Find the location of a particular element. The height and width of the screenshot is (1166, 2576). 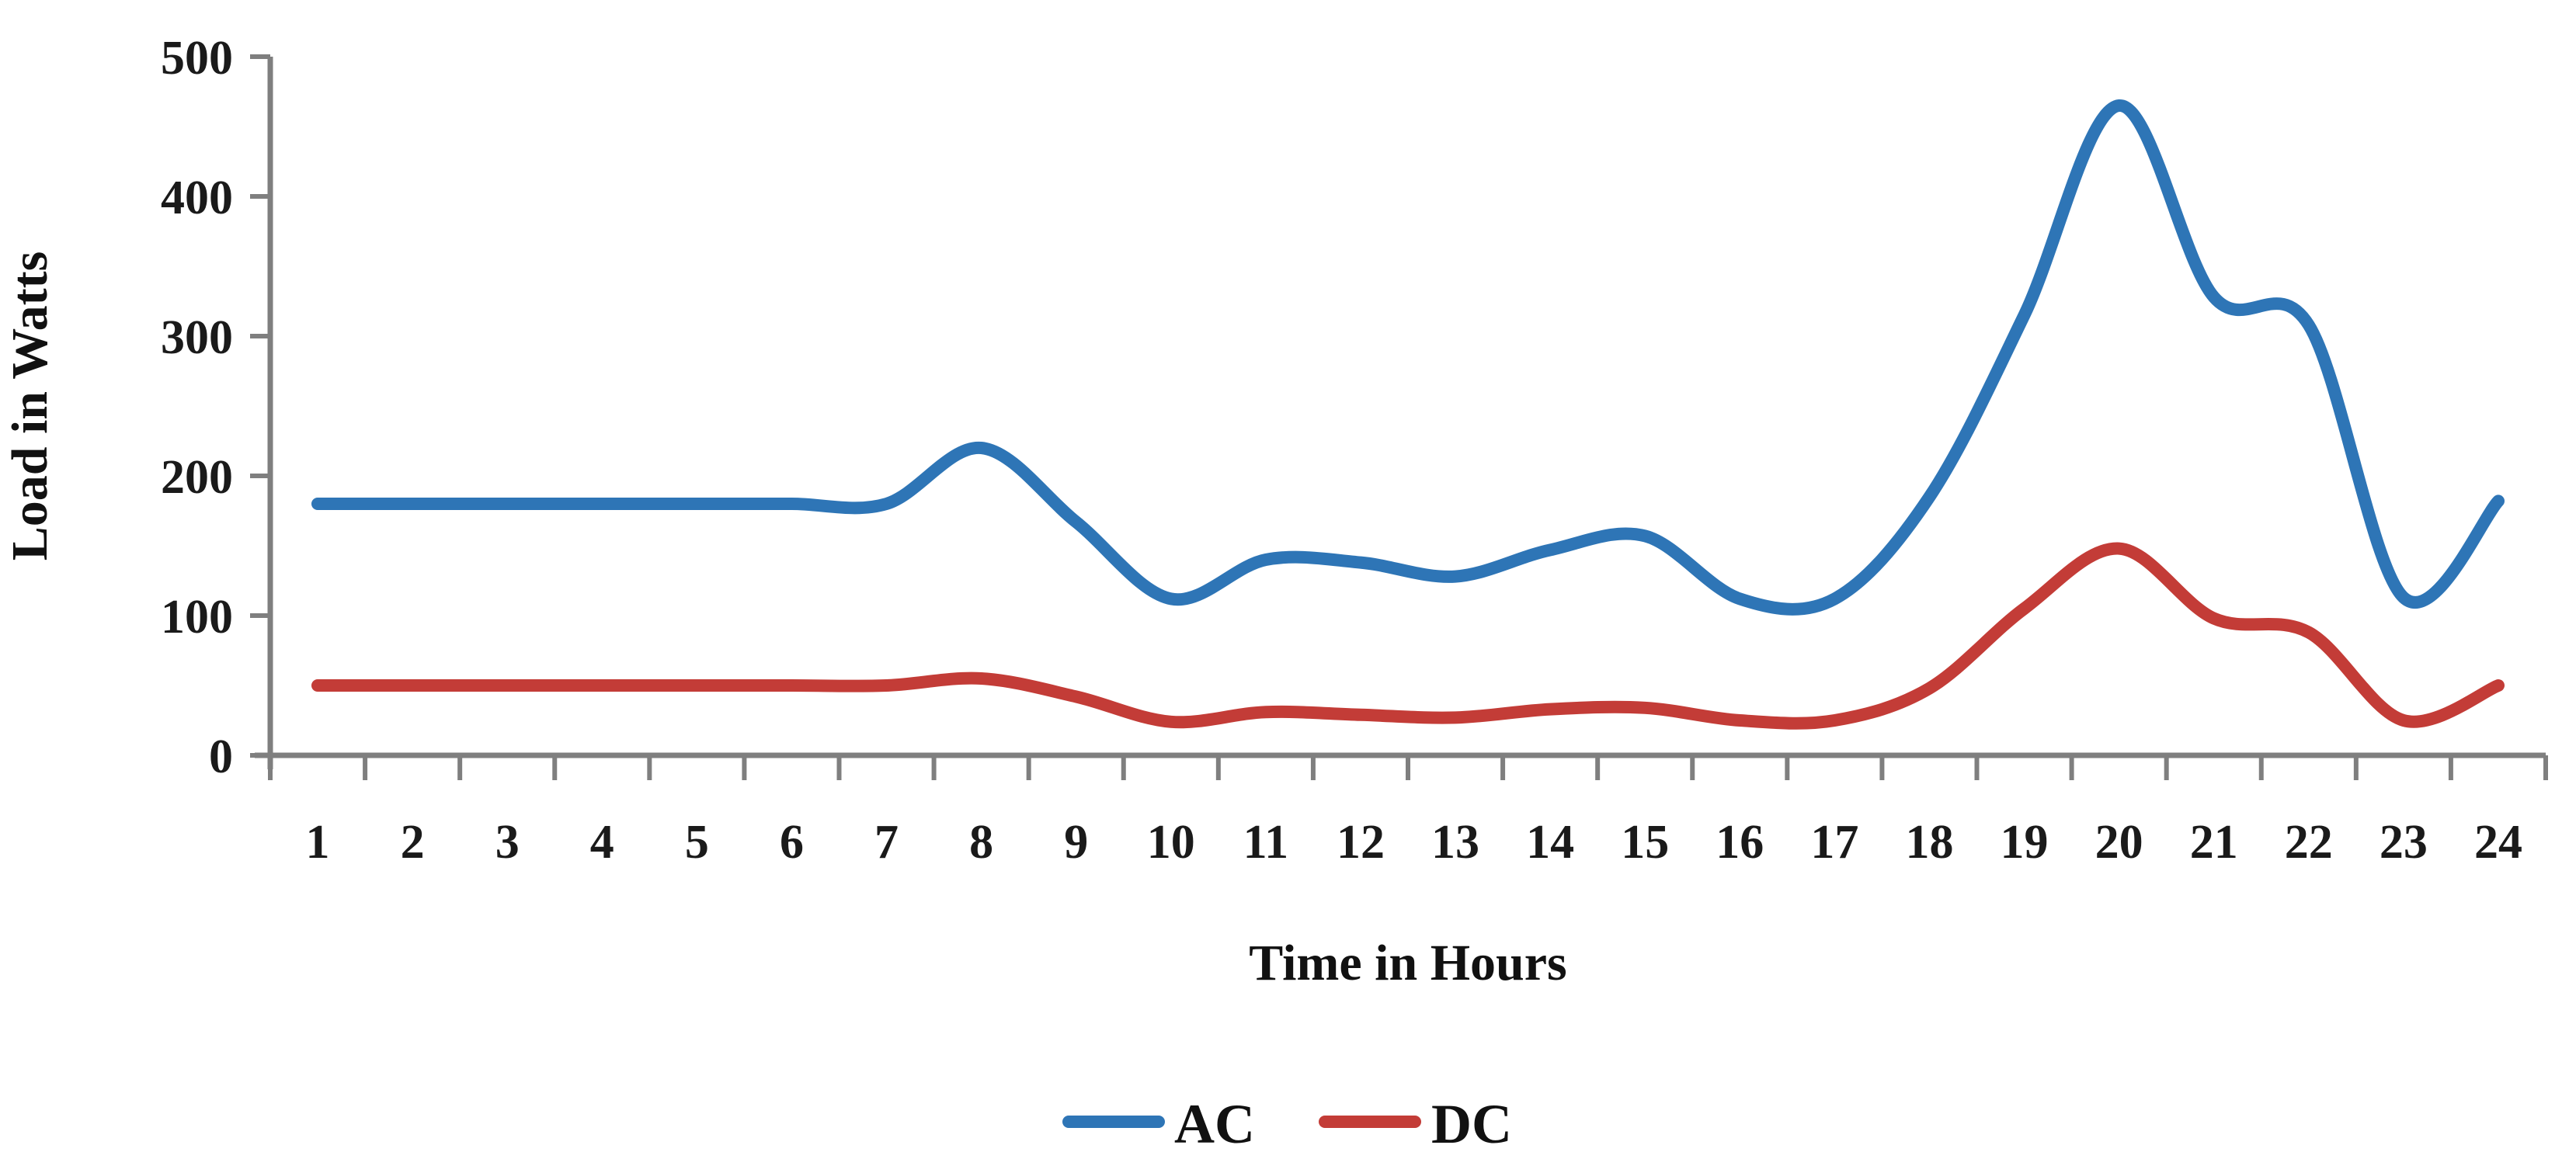

legend: AC DC is located at coordinates (1287, 1124).